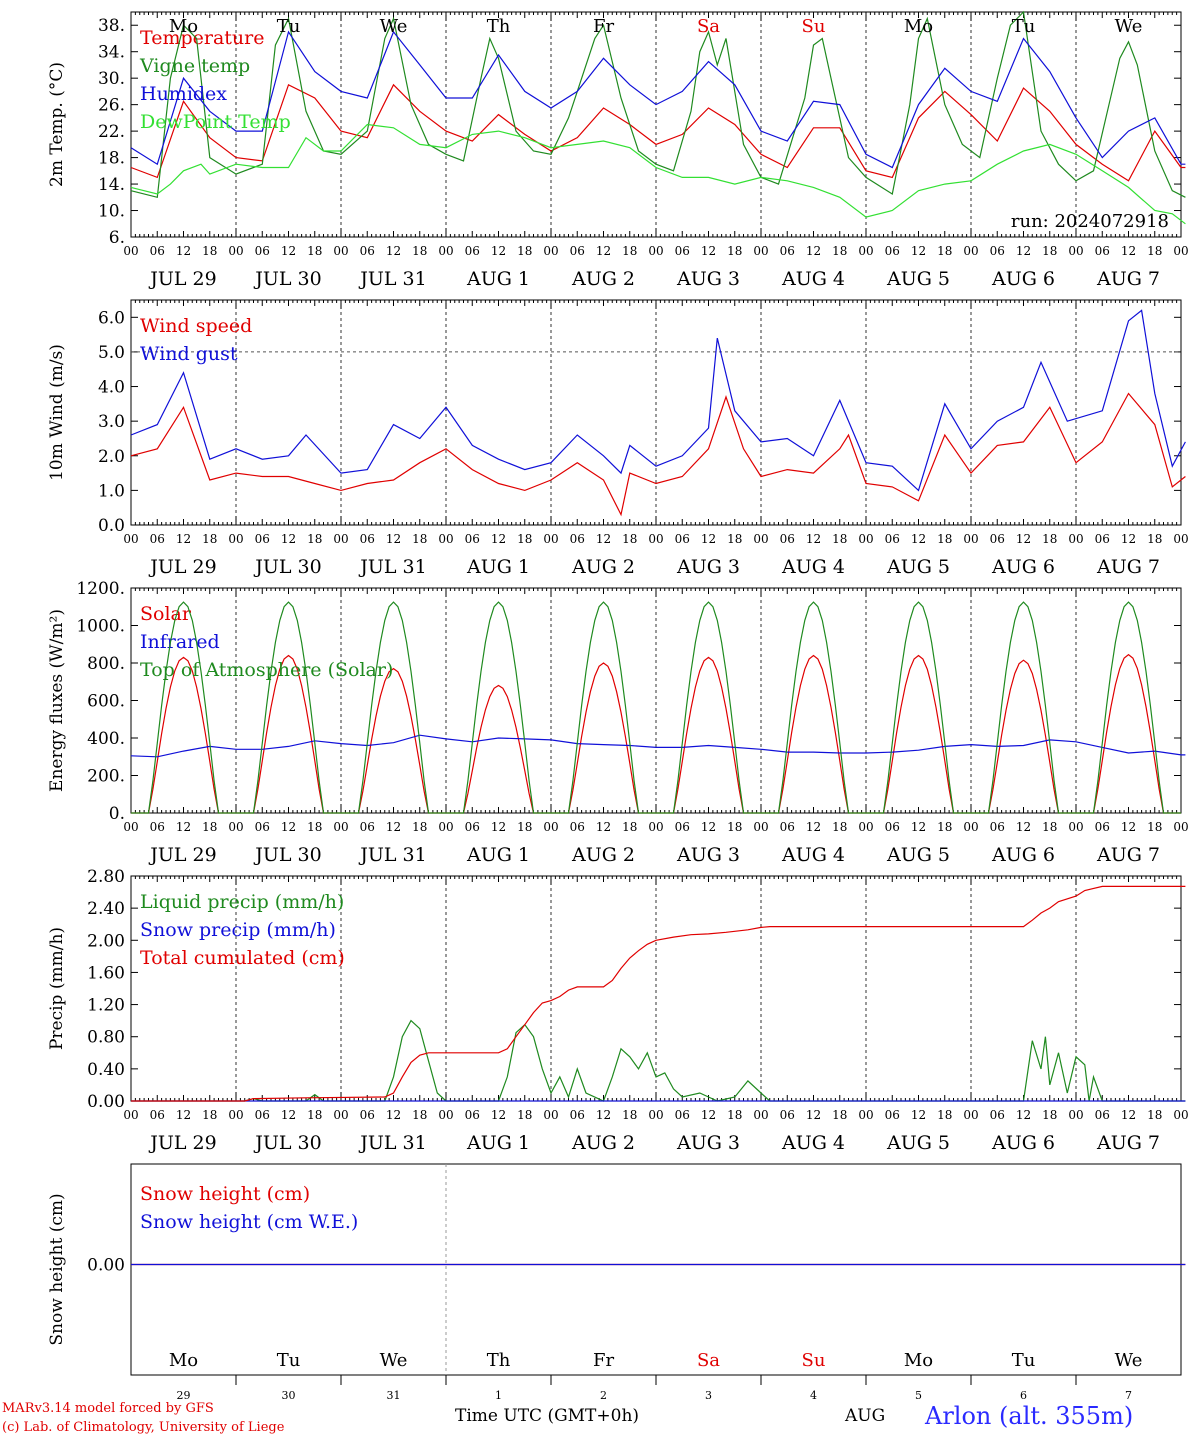 The image size is (1194, 1440). What do you see at coordinates (225, 1194) in the screenshot?
I see `legend-entry: Snow height (cm)` at bounding box center [225, 1194].